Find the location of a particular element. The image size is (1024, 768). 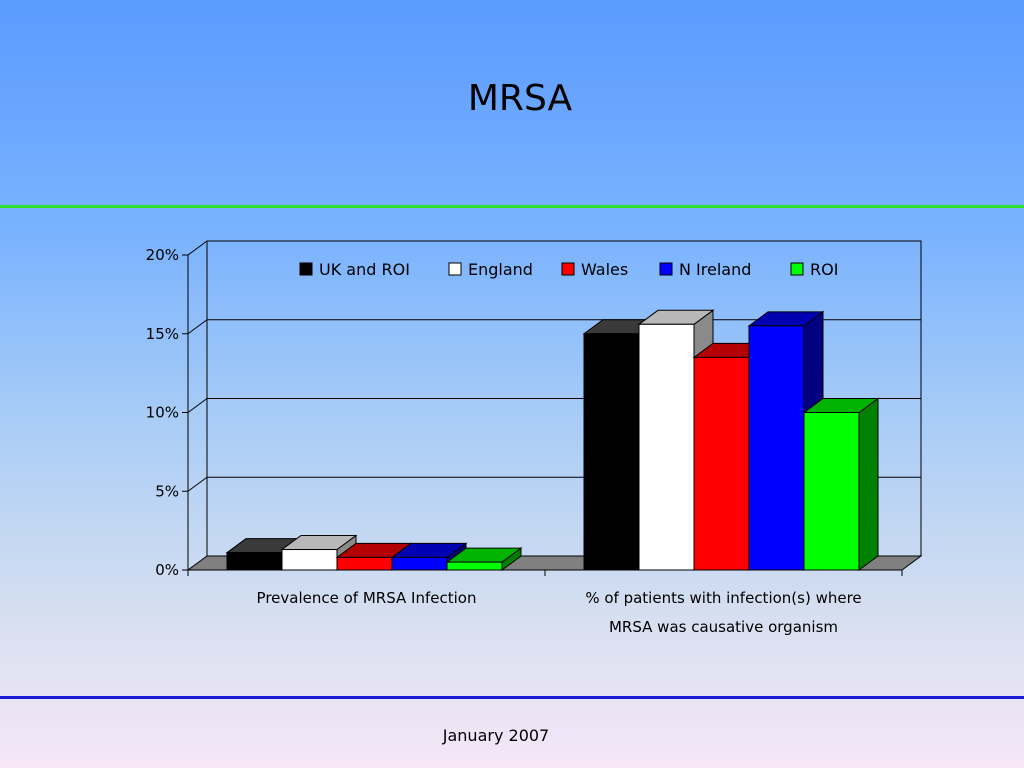

slide-title: MRSA is located at coordinates (520, 98).